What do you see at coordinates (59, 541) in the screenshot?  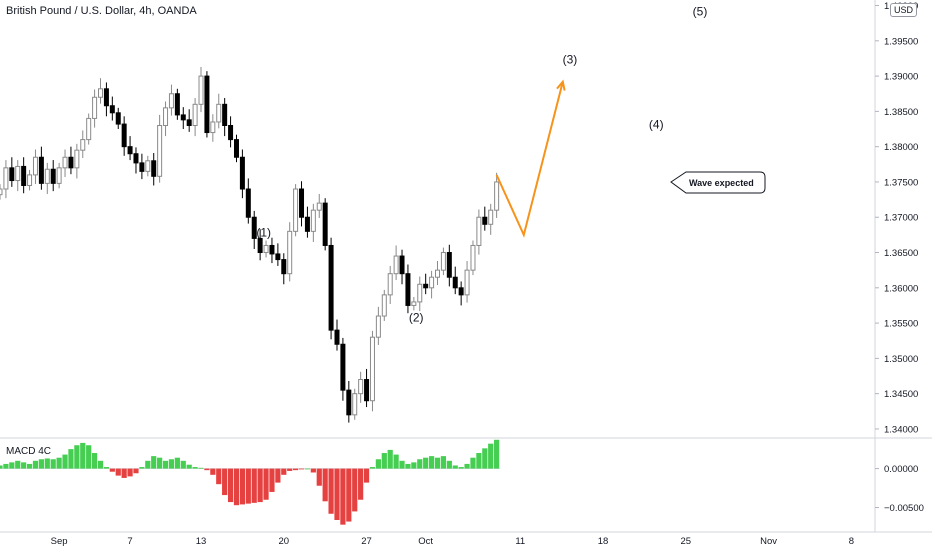 I see `time-tick-label: Sep` at bounding box center [59, 541].